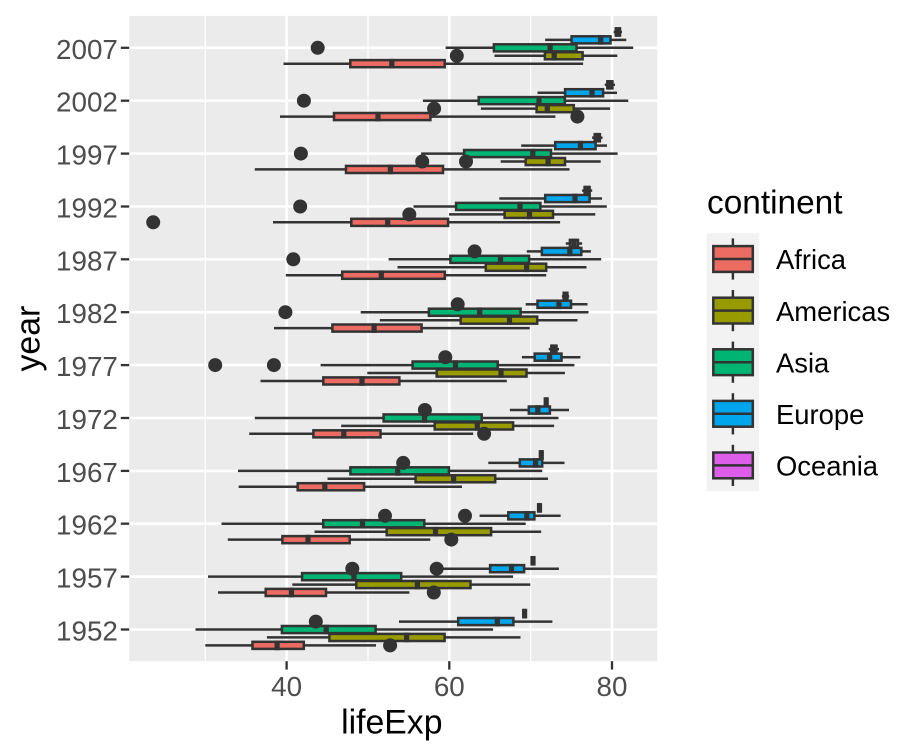 This screenshot has width=918, height=756. What do you see at coordinates (391, 722) in the screenshot?
I see `svg-text: lifeExp` at bounding box center [391, 722].